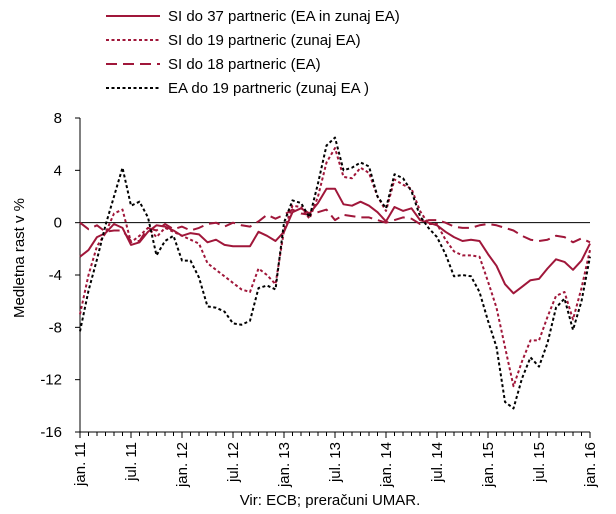 The height and width of the screenshot is (514, 616). I want to click on y-tick-label: 4, so click(58, 170).